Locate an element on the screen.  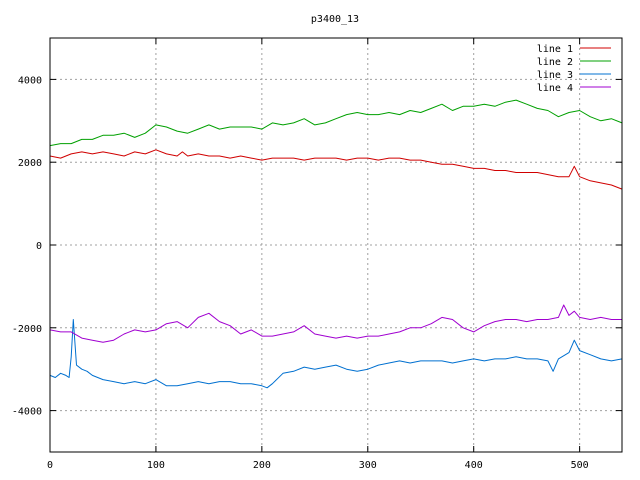
x-tick-label: 300 is located at coordinates (368, 465).